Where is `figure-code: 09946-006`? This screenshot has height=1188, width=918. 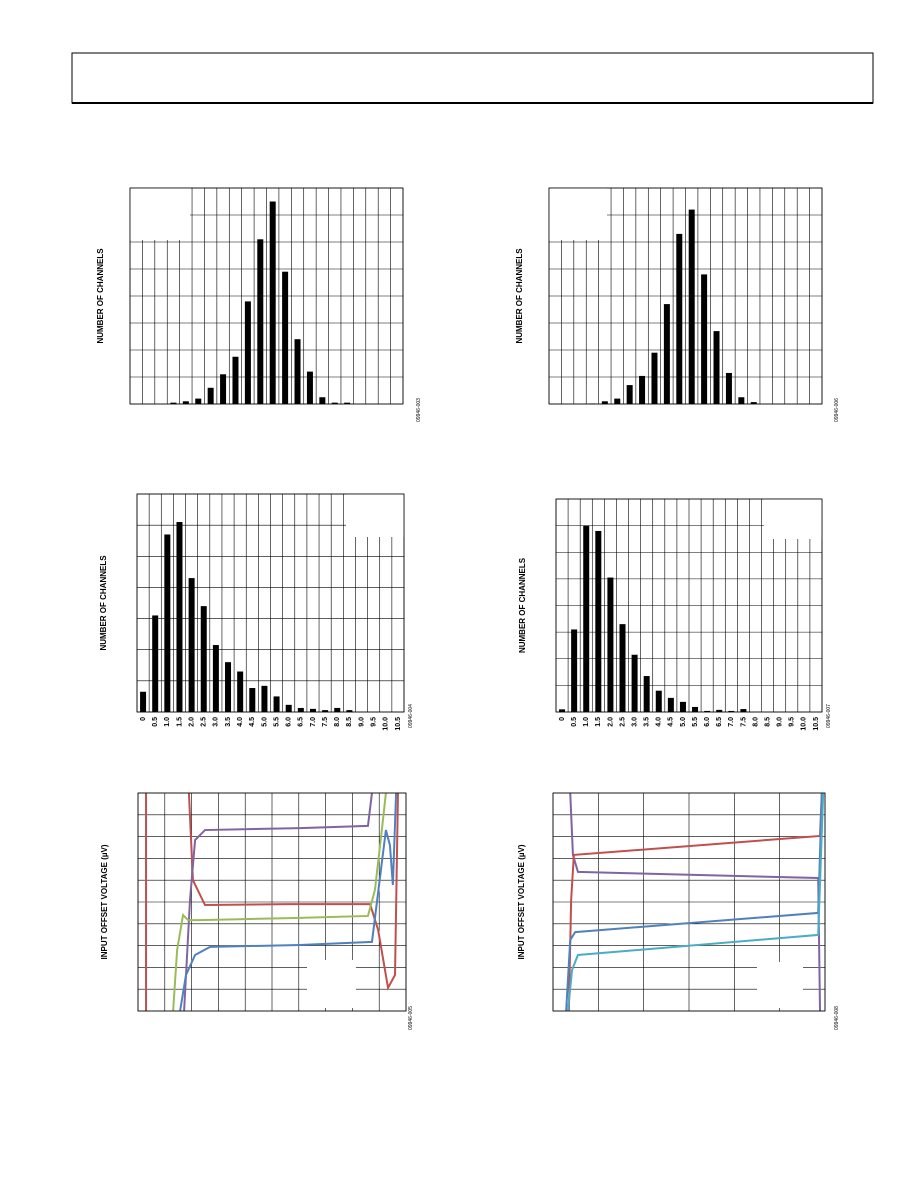 figure-code: 09946-006 is located at coordinates (837, 410).